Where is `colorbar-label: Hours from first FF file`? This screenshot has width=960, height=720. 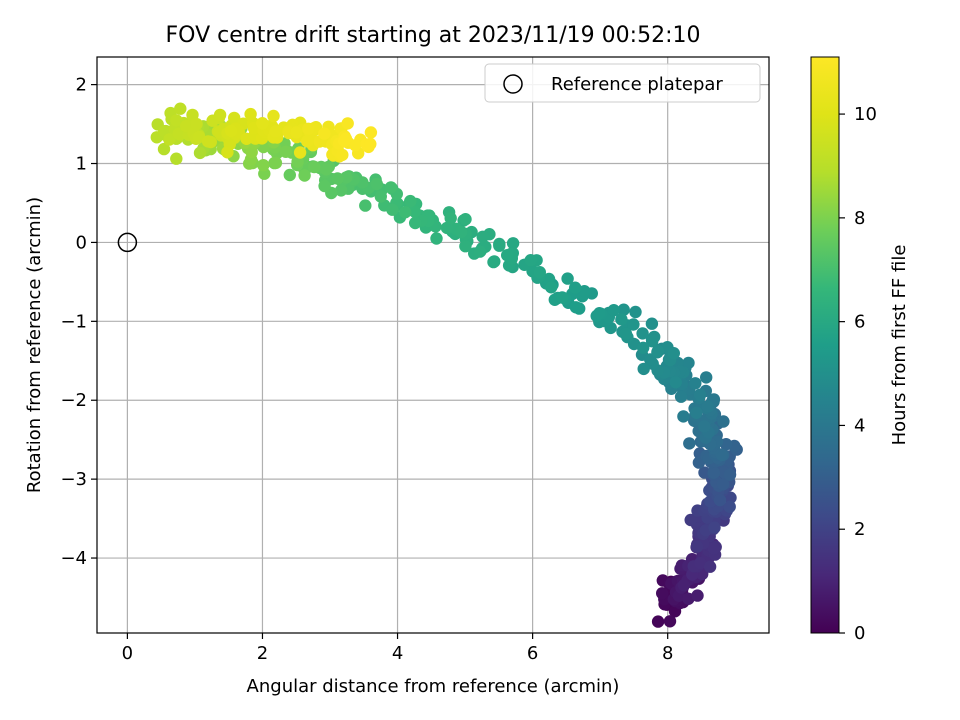 colorbar-label: Hours from first FF file is located at coordinates (899, 345).